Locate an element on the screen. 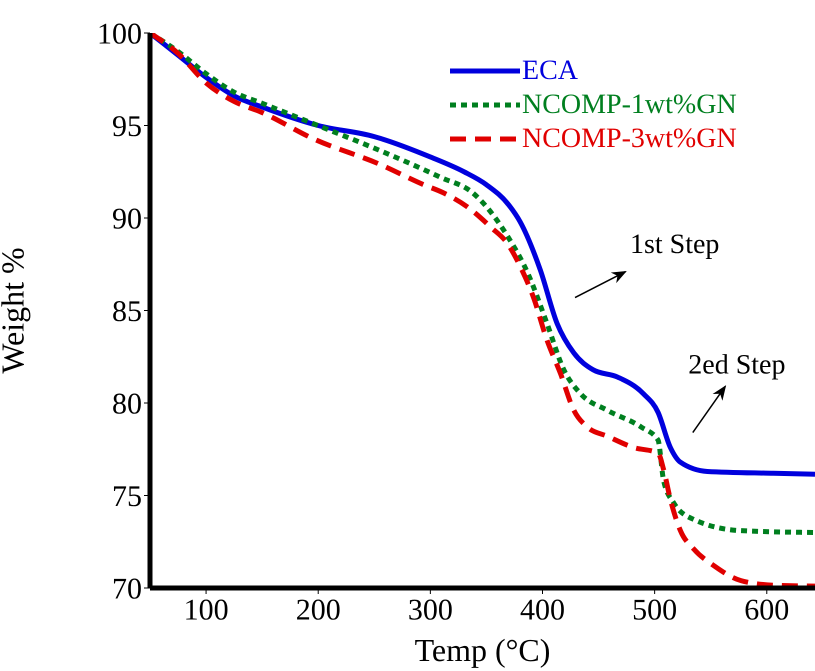  legend-label: NCOMP-1wt%GN is located at coordinates (629, 105).